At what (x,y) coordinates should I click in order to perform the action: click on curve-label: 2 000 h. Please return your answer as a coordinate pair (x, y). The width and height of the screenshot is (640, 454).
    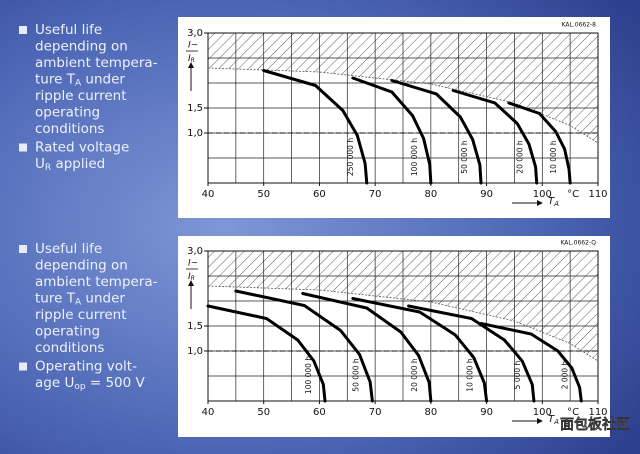
    Looking at the image, I should click on (564, 374).